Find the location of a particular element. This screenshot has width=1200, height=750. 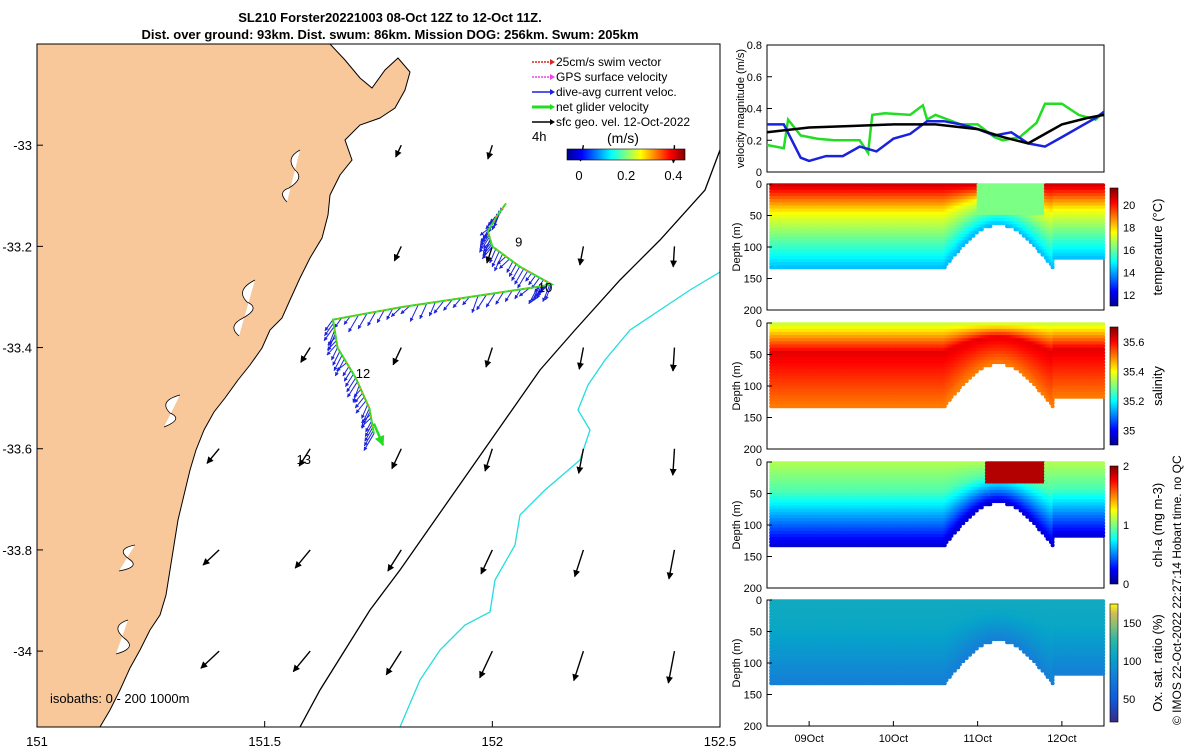

day-label: 12 is located at coordinates (363, 373).